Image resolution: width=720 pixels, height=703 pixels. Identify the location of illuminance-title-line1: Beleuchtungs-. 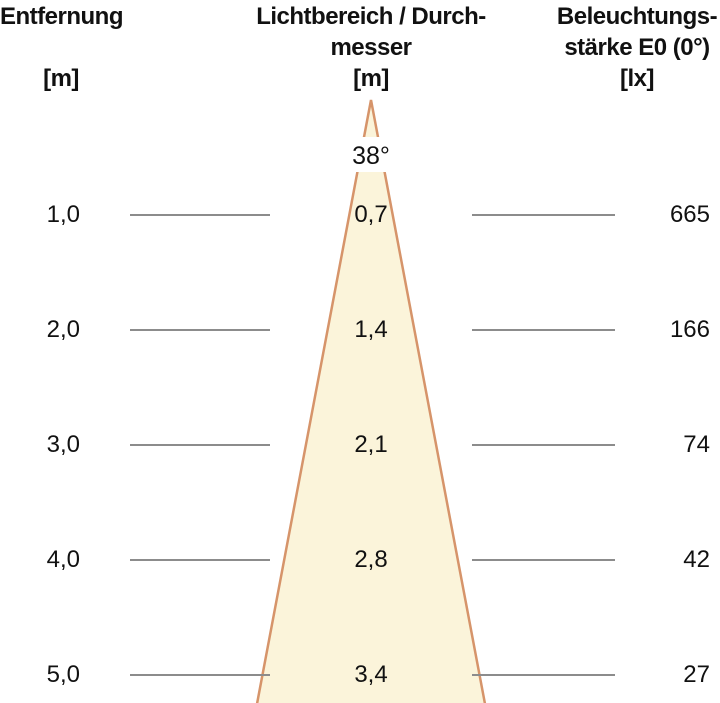
(637, 16).